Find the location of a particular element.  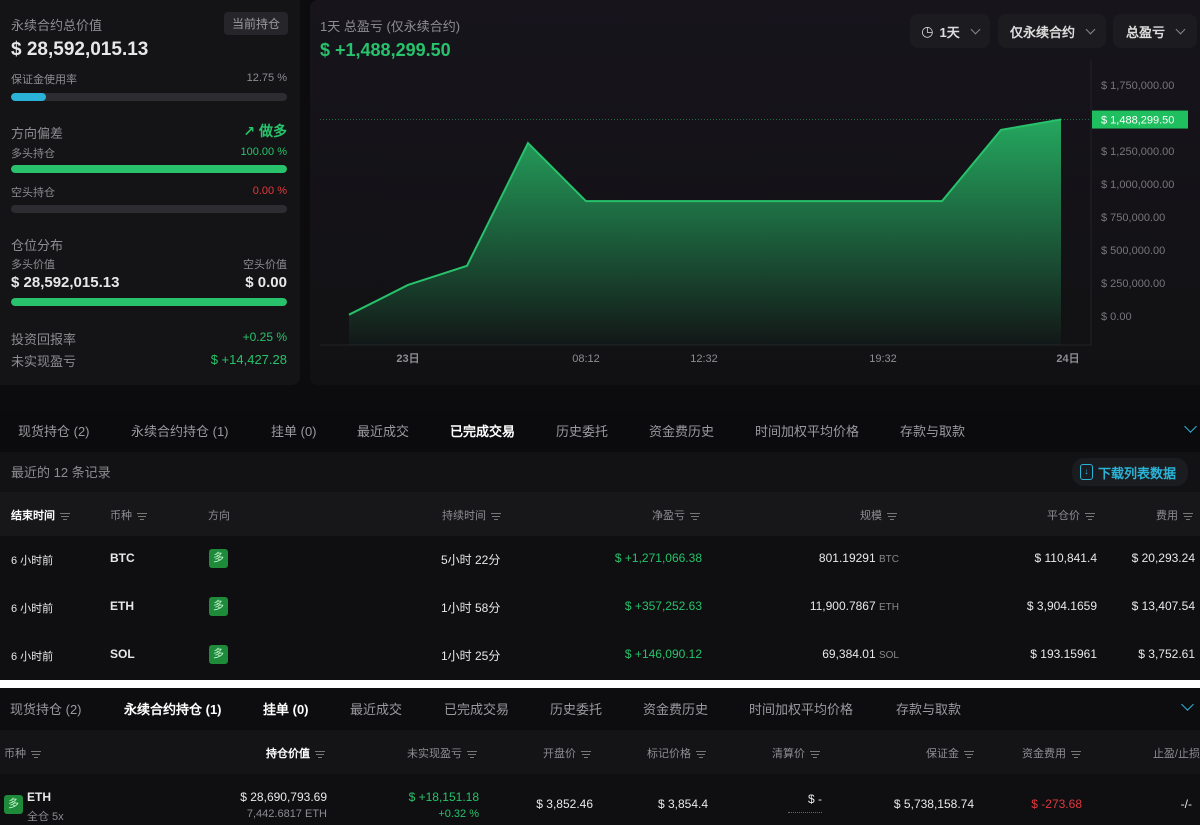

tp-sl: -/- is located at coordinates (1186, 804).